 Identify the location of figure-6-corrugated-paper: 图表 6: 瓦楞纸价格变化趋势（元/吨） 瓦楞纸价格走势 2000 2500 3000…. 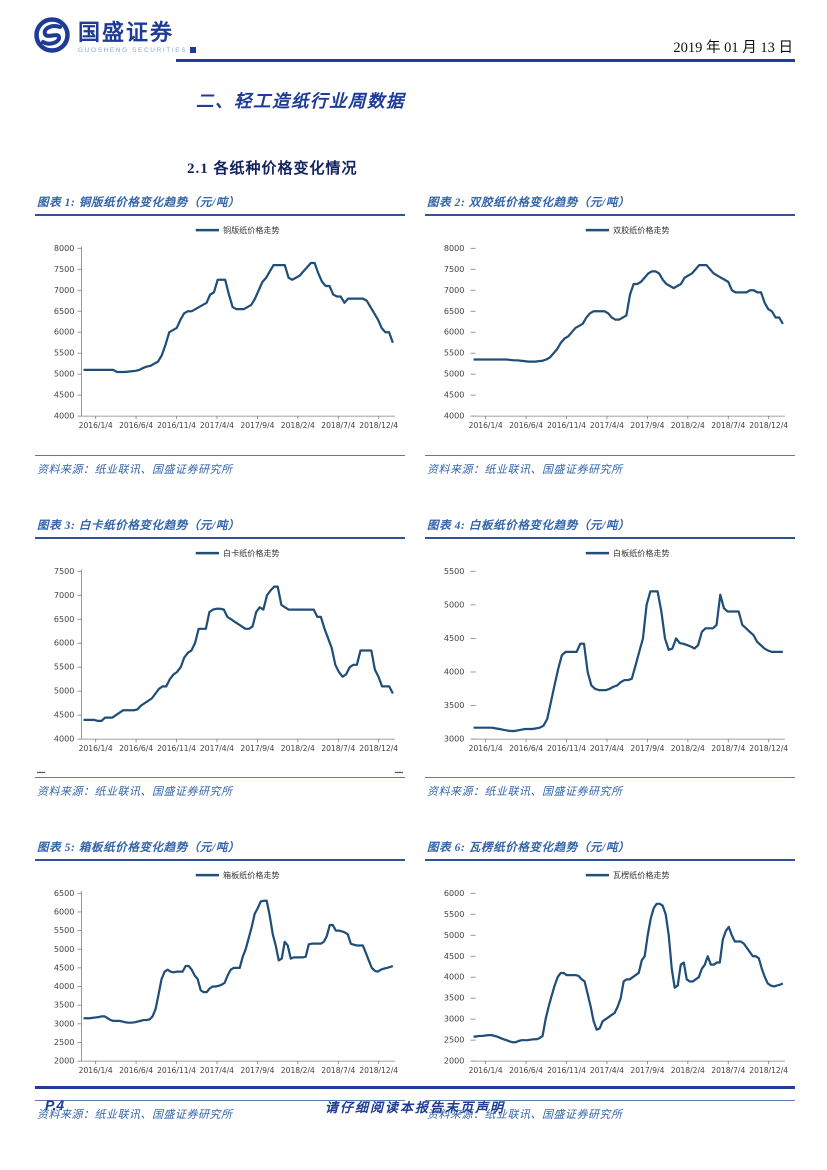
(610, 980).